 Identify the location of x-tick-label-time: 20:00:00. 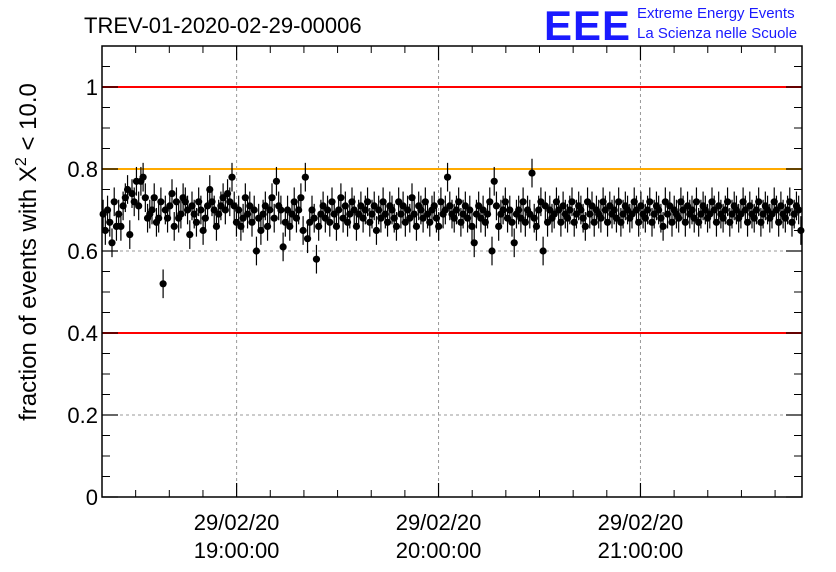
(439, 550).